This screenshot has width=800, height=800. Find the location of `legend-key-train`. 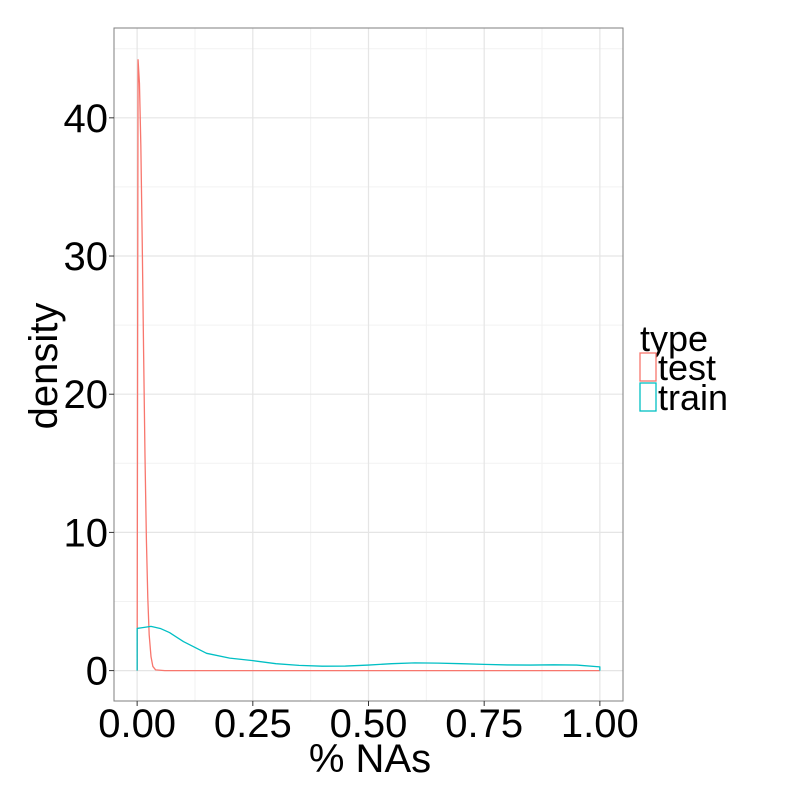

legend-key-train is located at coordinates (648, 397).